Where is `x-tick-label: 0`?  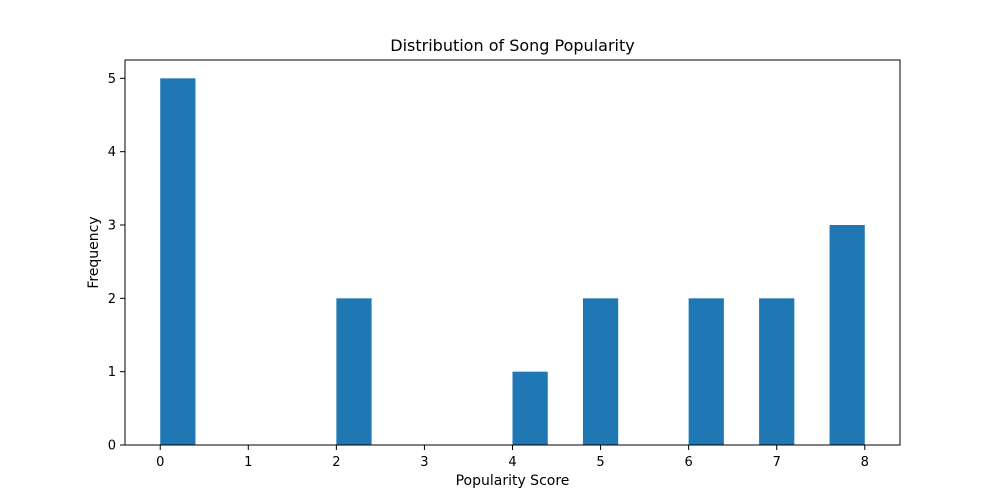
x-tick-label: 0 is located at coordinates (160, 462).